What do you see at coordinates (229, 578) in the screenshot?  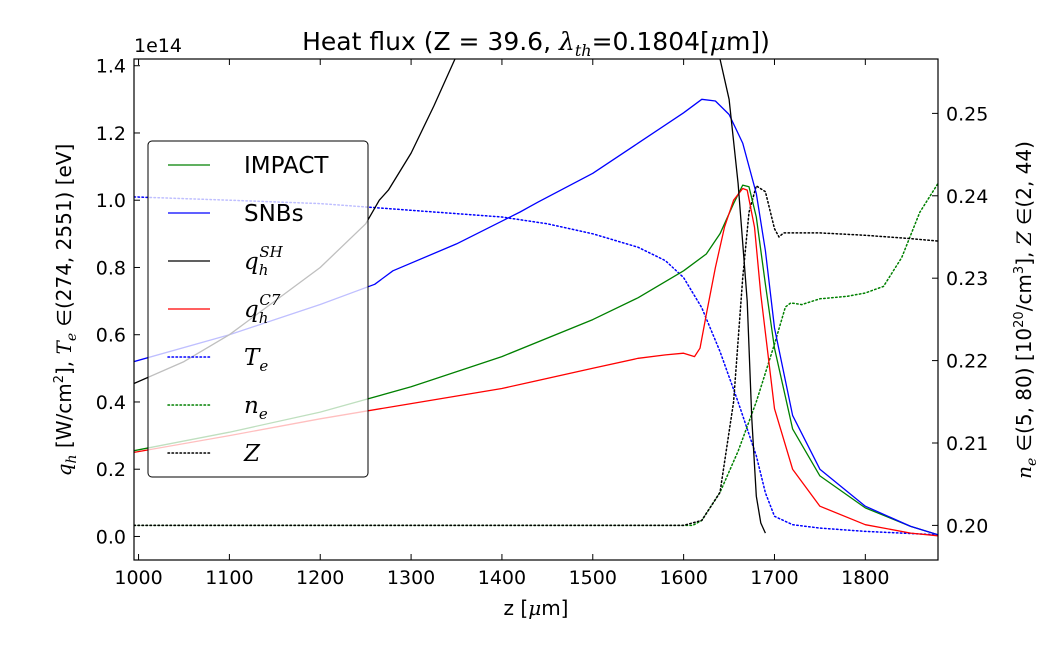 I see `x-tick-label: 1100` at bounding box center [229, 578].